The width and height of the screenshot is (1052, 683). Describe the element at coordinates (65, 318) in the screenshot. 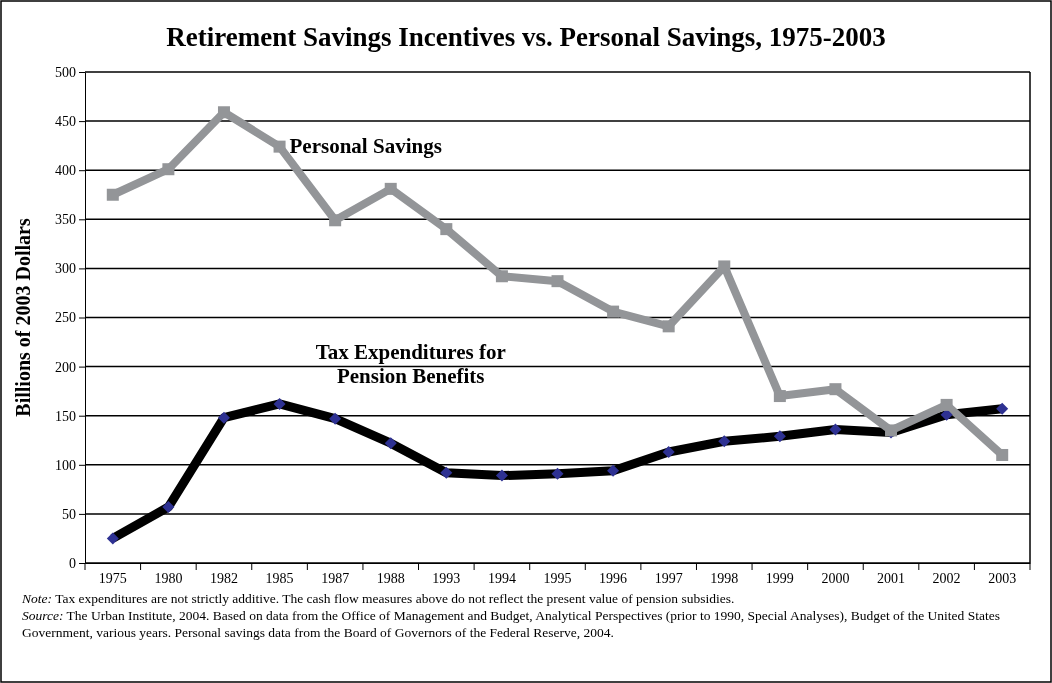

I see `y-tick-label: 250` at that location.